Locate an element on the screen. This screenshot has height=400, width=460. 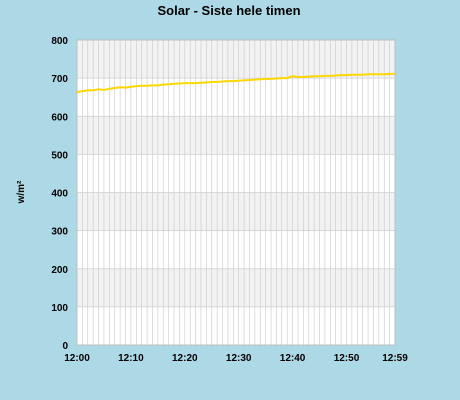
y-tick-label: 700 is located at coordinates (59, 79).